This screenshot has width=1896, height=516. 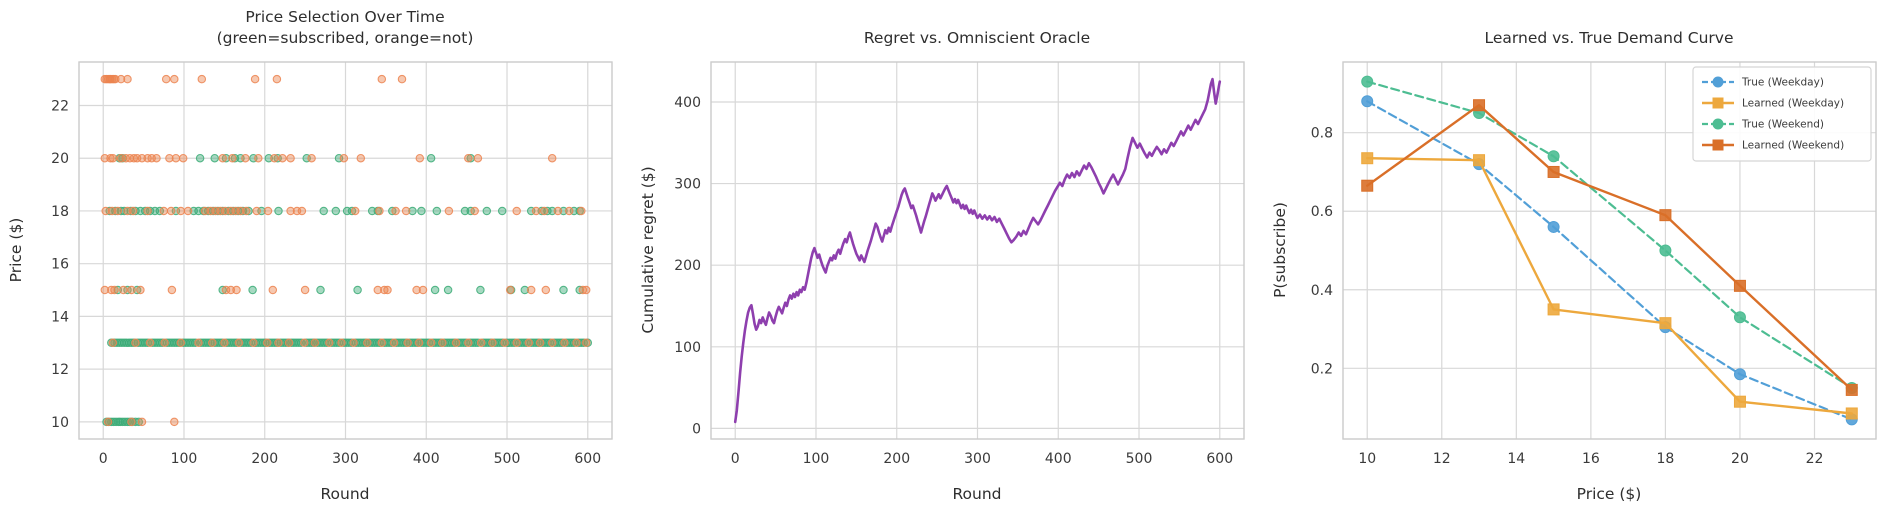 I want to click on svg-text: 0.8, so click(x=1322, y=134).